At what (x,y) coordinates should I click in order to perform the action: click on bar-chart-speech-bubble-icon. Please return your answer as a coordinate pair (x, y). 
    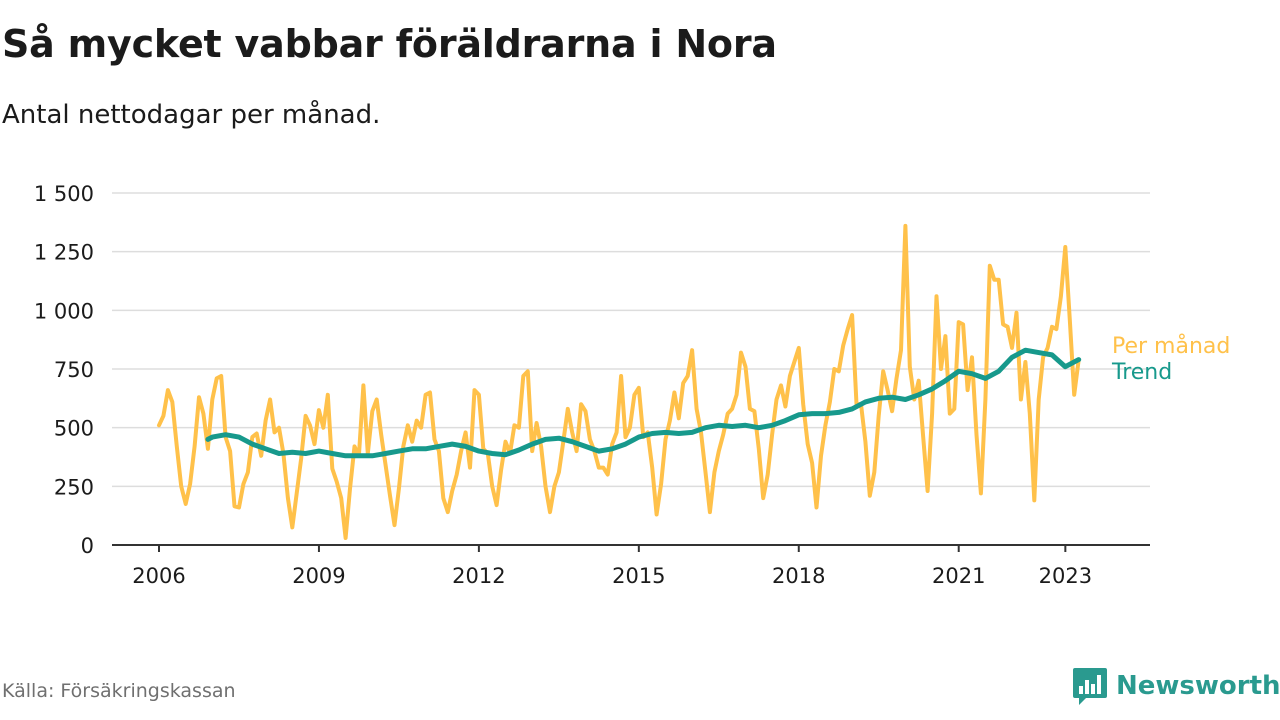
    Looking at the image, I should click on (1090, 686).